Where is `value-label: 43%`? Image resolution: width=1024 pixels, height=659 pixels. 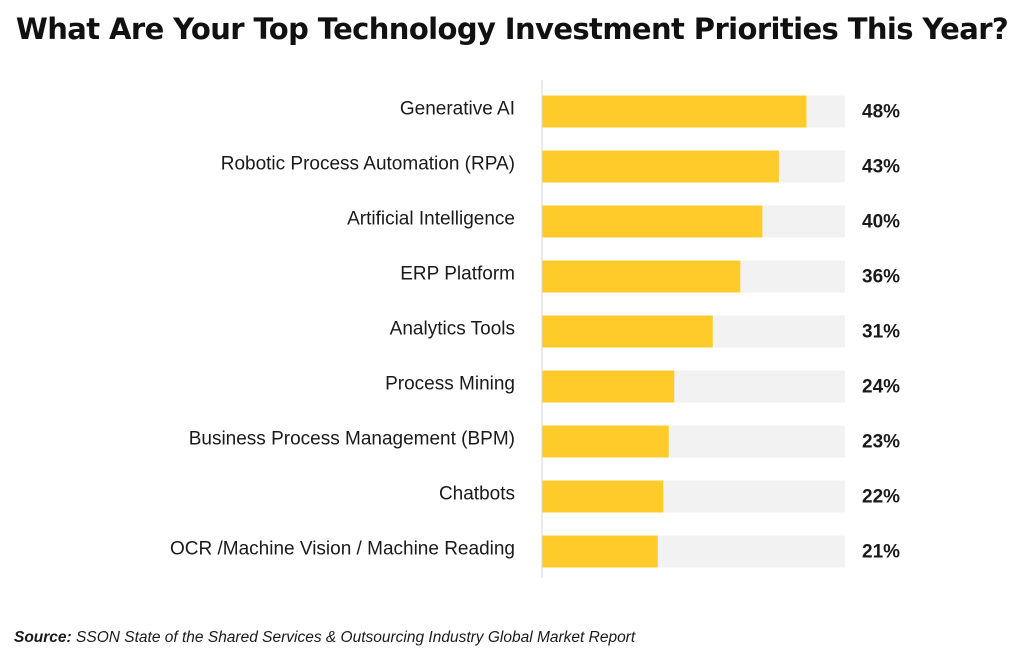
value-label: 43% is located at coordinates (881, 167).